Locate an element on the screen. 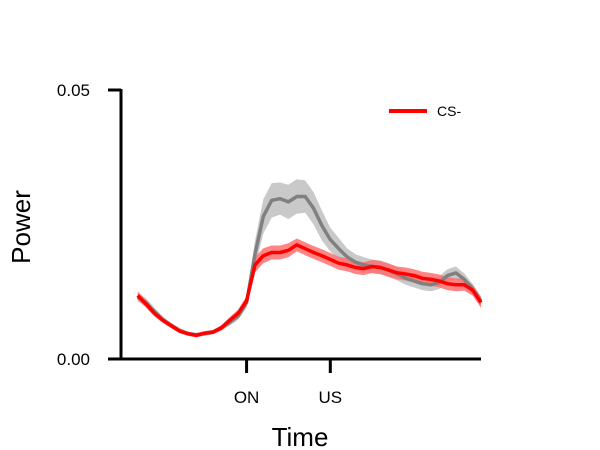 Image resolution: width=600 pixels, height=450 pixels. y-ticks: 0.00 0.05 is located at coordinates (89, 225).